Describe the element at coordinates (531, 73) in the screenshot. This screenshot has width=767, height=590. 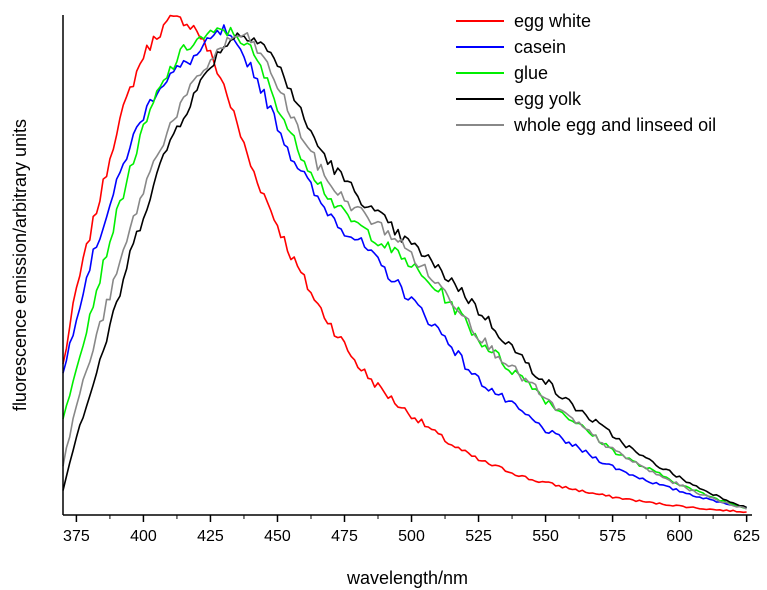
I see `legend-label: glue` at that location.